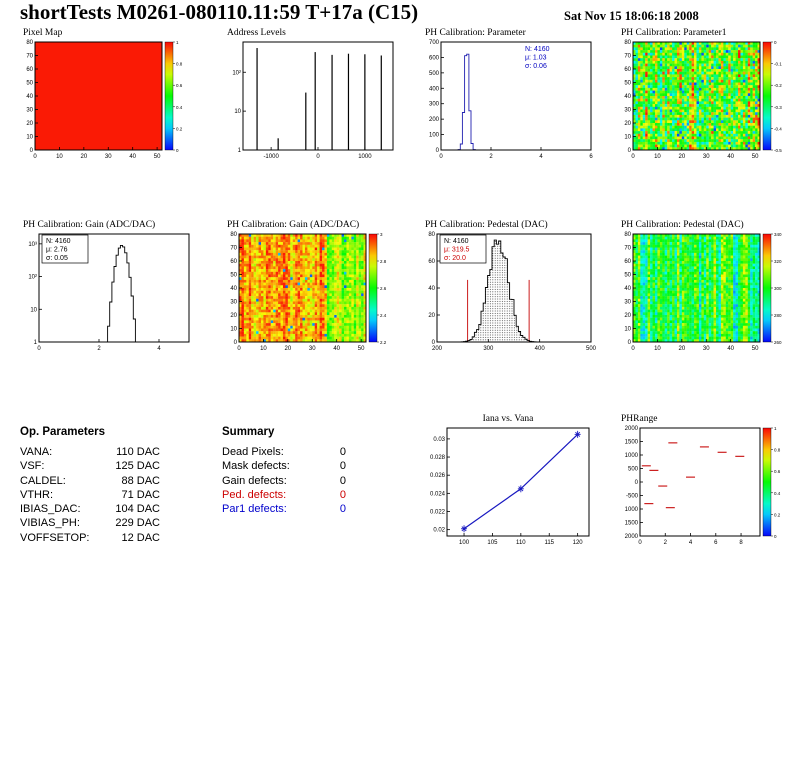 This screenshot has height=772, width=796. What do you see at coordinates (32, 466) in the screenshot?
I see `param-label: VSF:` at bounding box center [32, 466].